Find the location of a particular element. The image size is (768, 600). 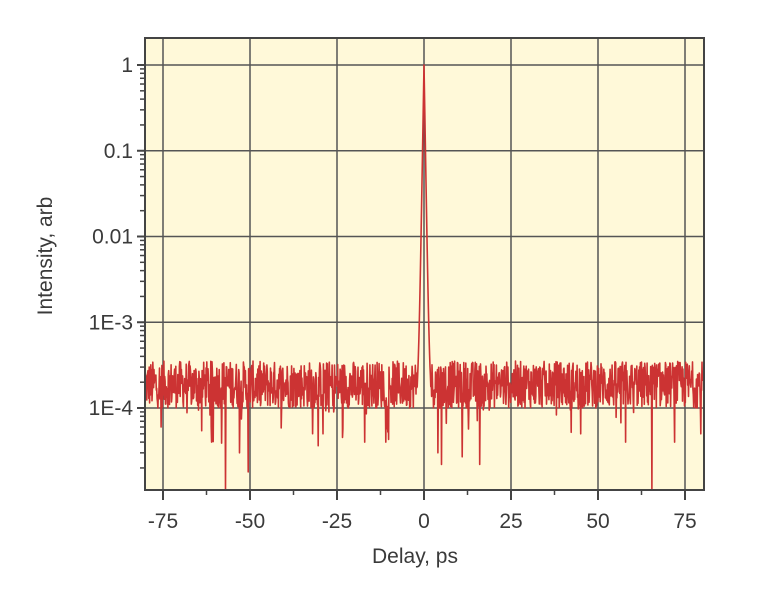

x-tick-label: 75 is located at coordinates (684, 521).